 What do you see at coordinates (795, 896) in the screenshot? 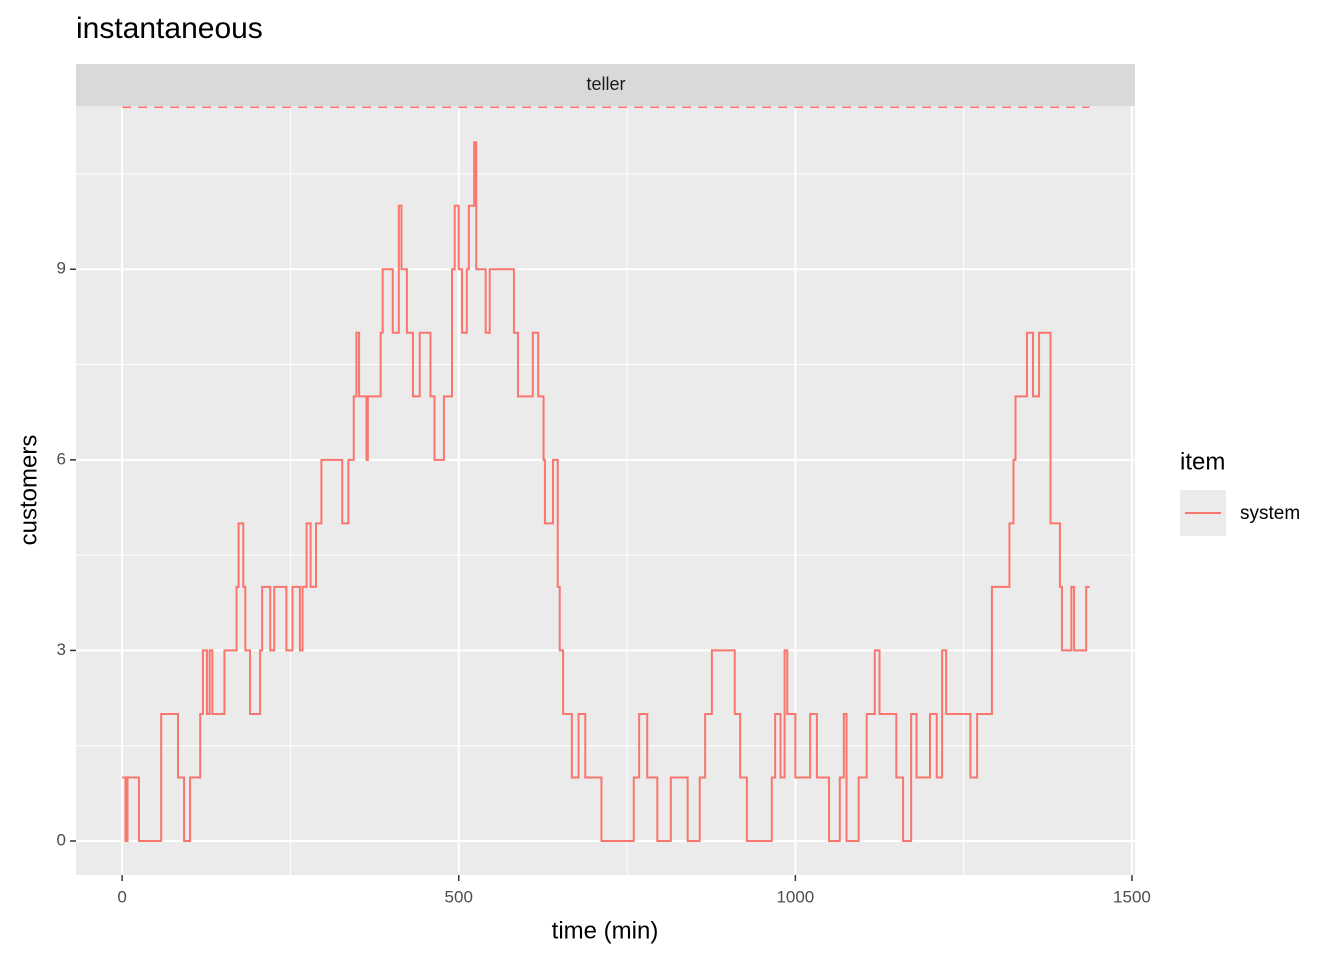
I see `x-tick-label: 1000` at bounding box center [795, 896].